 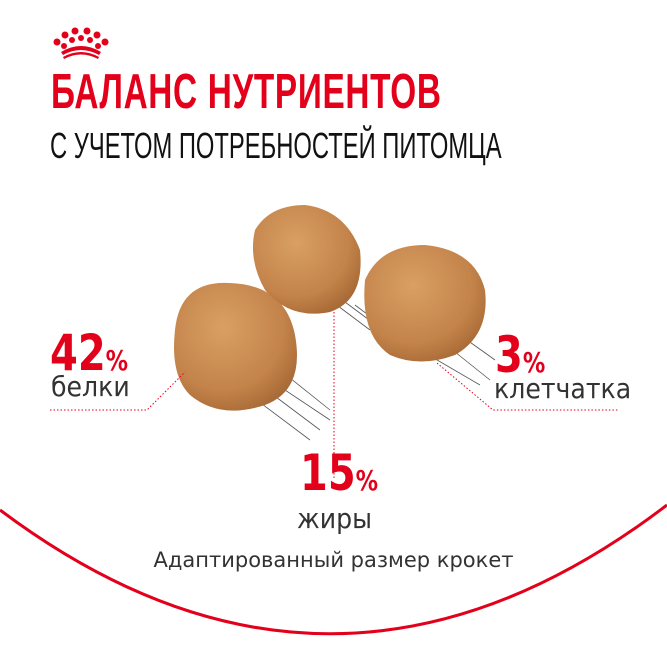 I want to click on page-subtitle: С УЧЕТОМ ПОТРЕБНОСТЕЙ ПИТОМЦА, so click(x=276, y=145).